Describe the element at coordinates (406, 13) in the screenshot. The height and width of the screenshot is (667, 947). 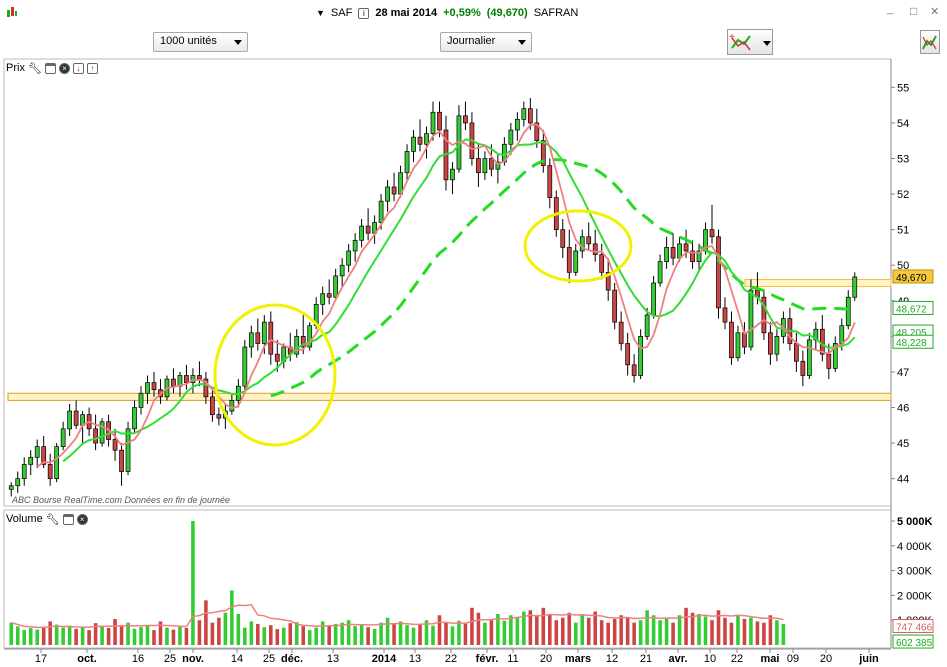
I see `title-date: 28 mai 2014` at that location.